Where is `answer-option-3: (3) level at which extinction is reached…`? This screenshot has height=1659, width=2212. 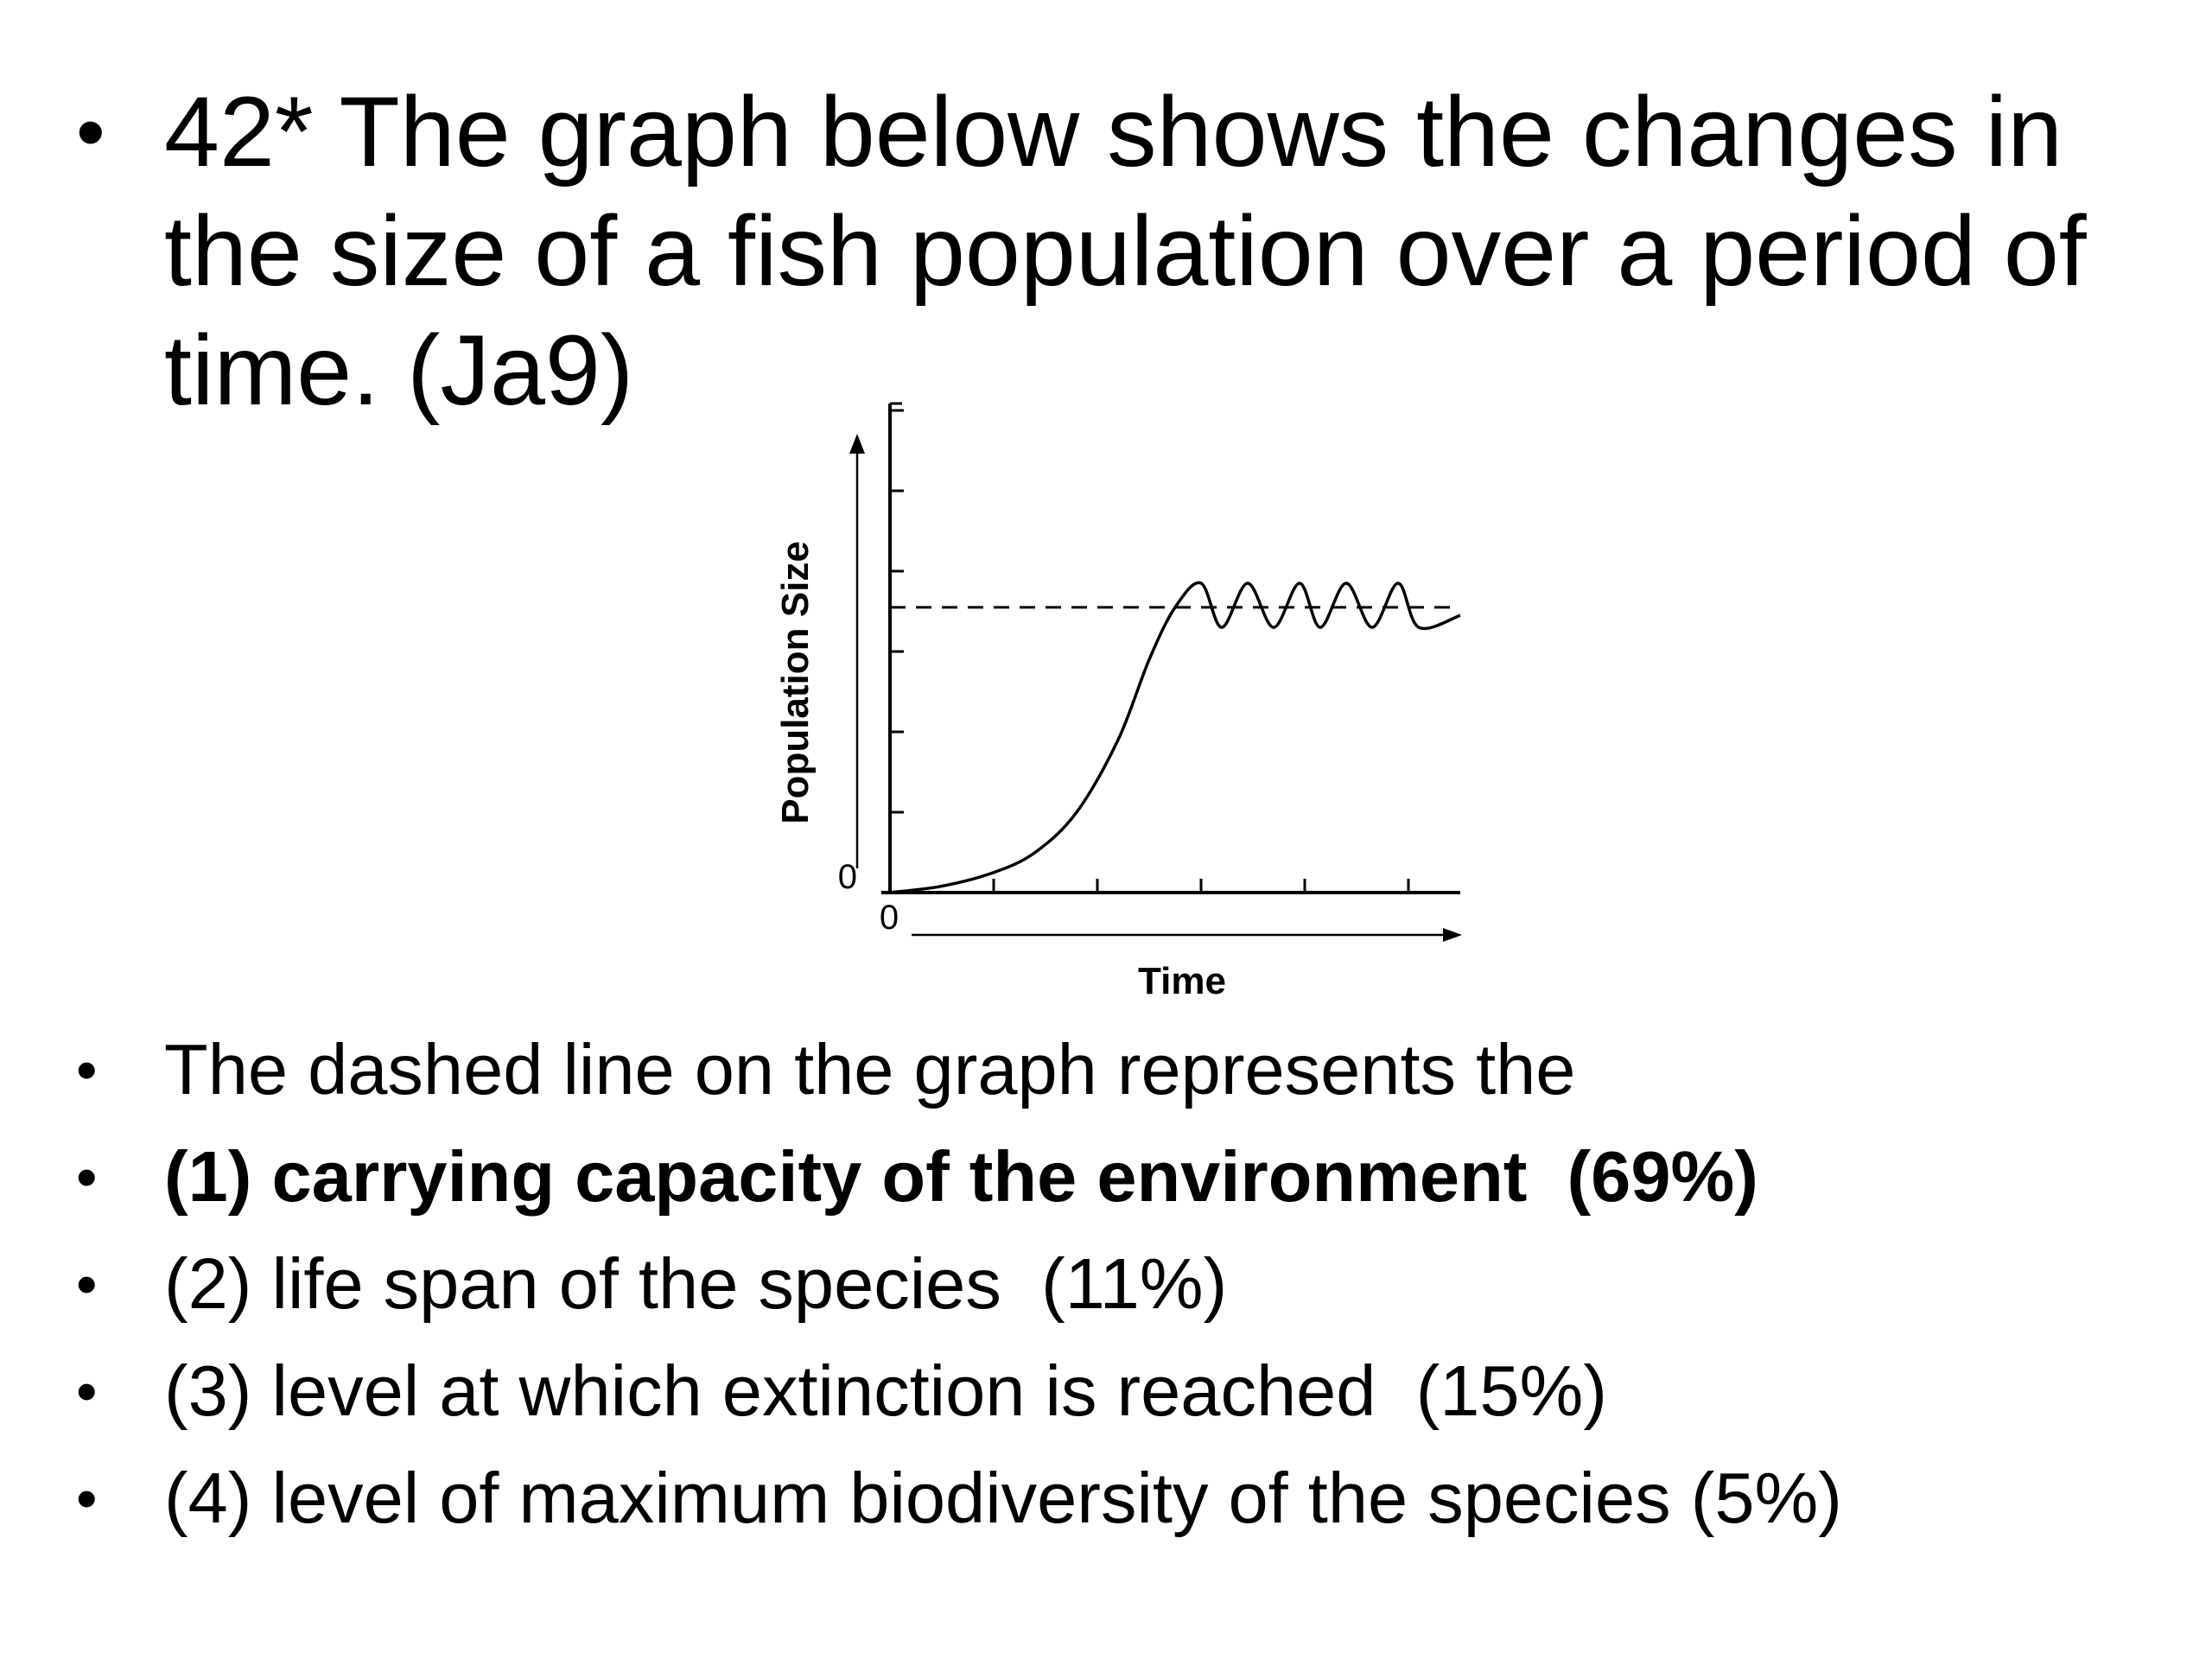 answer-option-3: (3) level at which extinction is reached… is located at coordinates (885, 1391).